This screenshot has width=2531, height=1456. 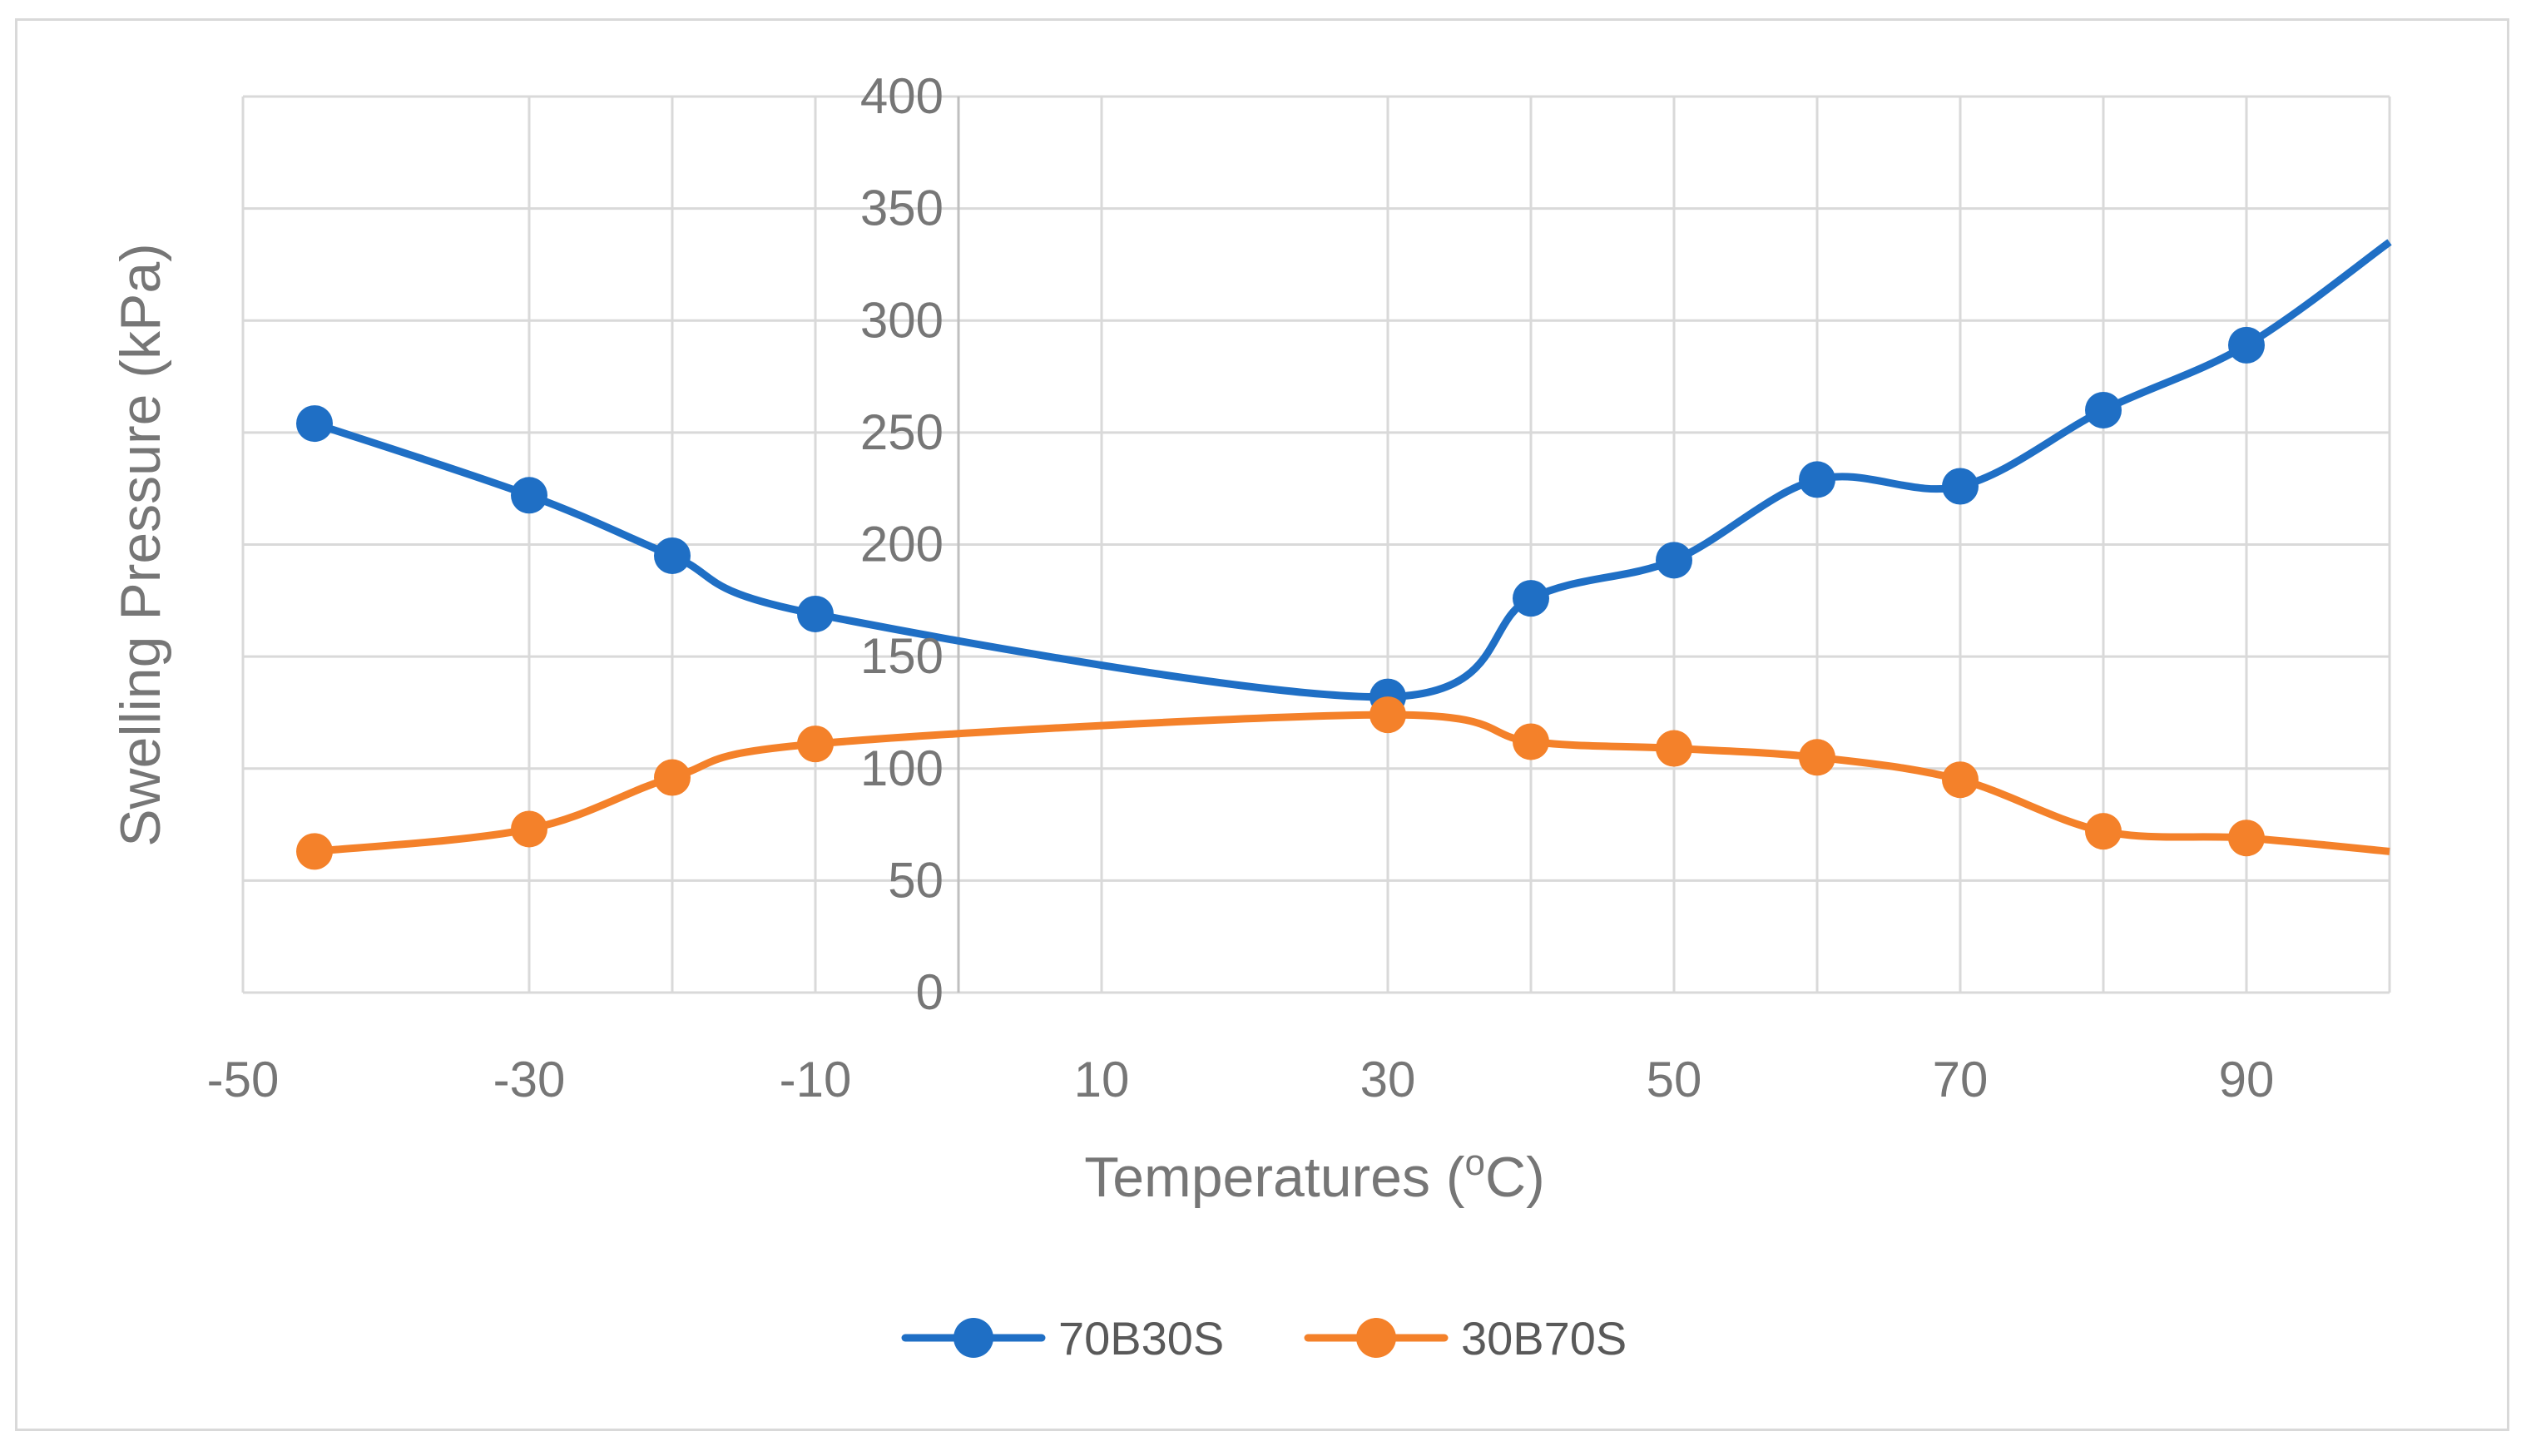 What do you see at coordinates (902, 656) in the screenshot?
I see `y-tick-label: 150` at bounding box center [902, 656].